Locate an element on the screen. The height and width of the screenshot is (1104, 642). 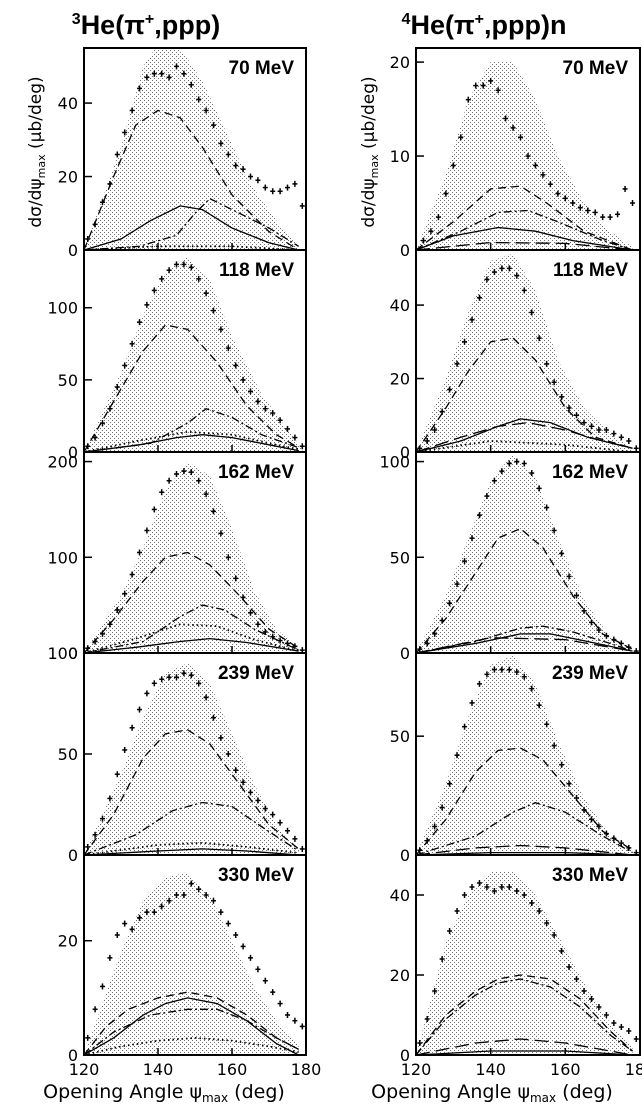
y-tick-label: 10 is located at coordinates (400, 156).